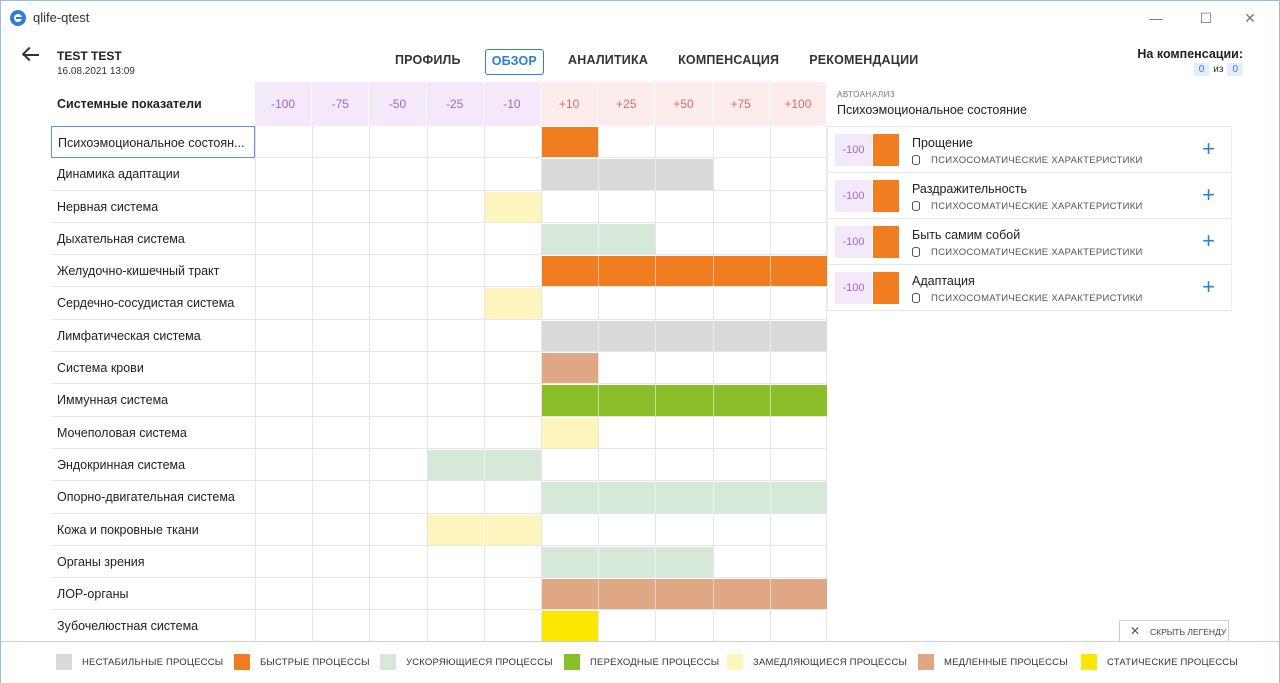  What do you see at coordinates (18, 18) in the screenshot?
I see `app-logo-icon` at bounding box center [18, 18].